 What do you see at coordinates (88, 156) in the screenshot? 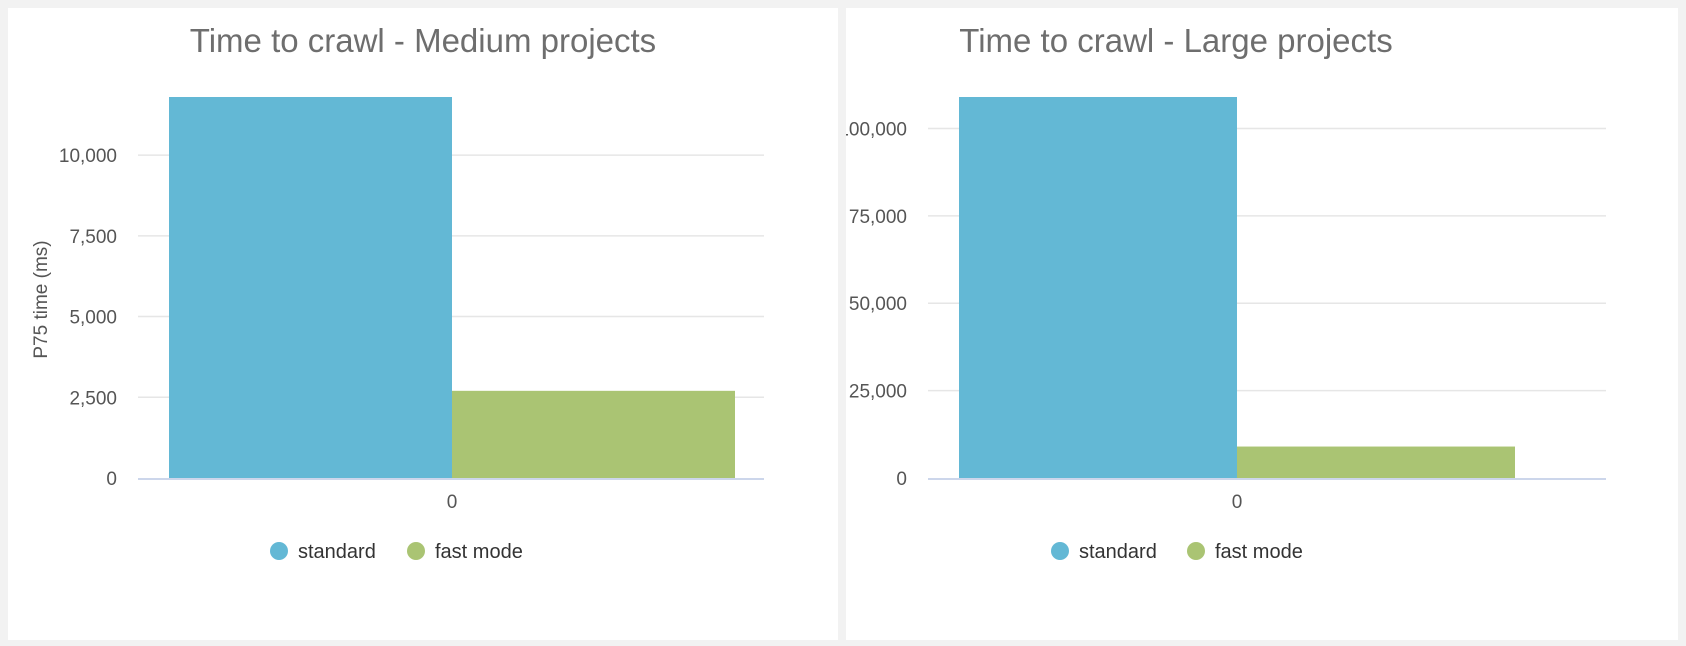
I see `y-tick-label: 10,000` at bounding box center [88, 156].